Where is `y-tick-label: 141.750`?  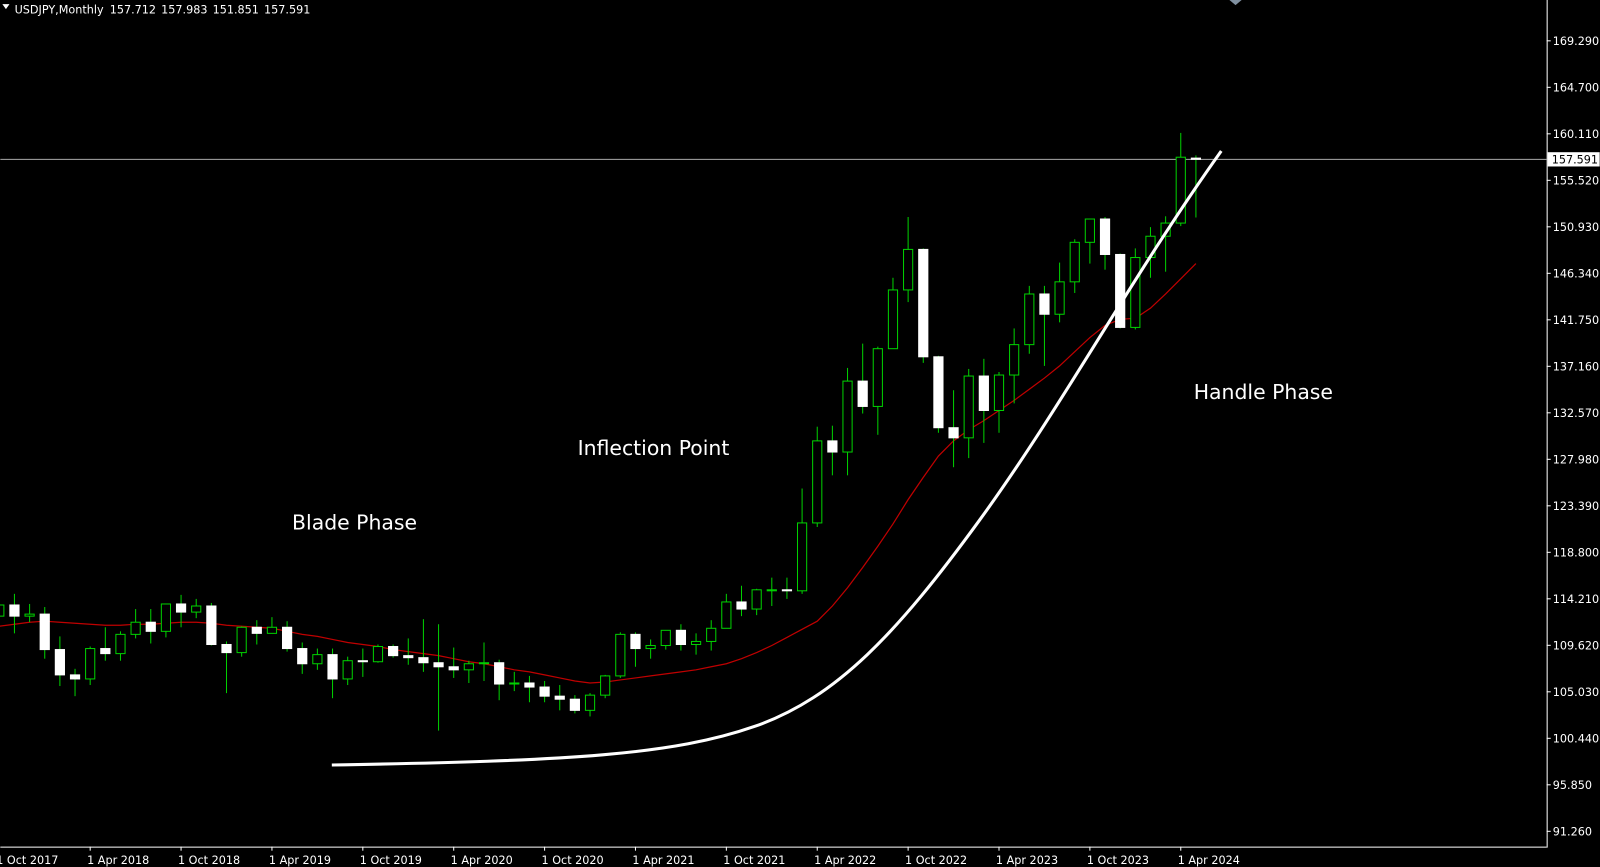 y-tick-label: 141.750 is located at coordinates (1576, 320).